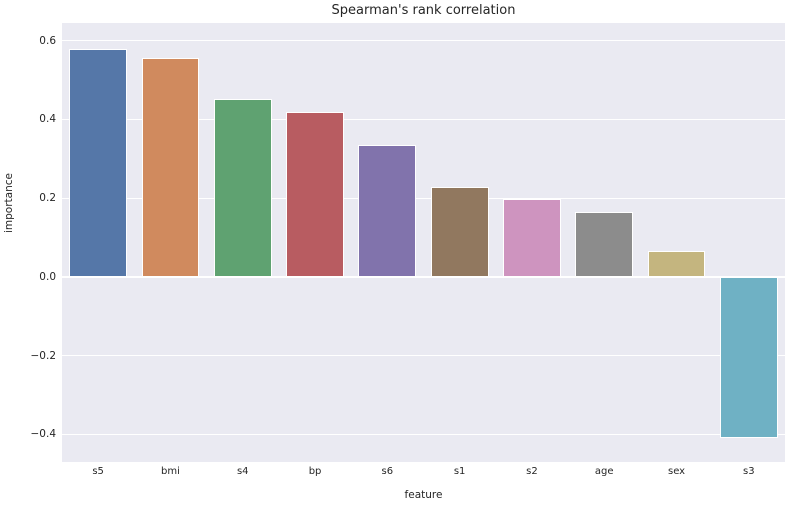 The image size is (795, 510). Describe the element at coordinates (98, 471) in the screenshot. I see `x-tick-label: s5` at that location.